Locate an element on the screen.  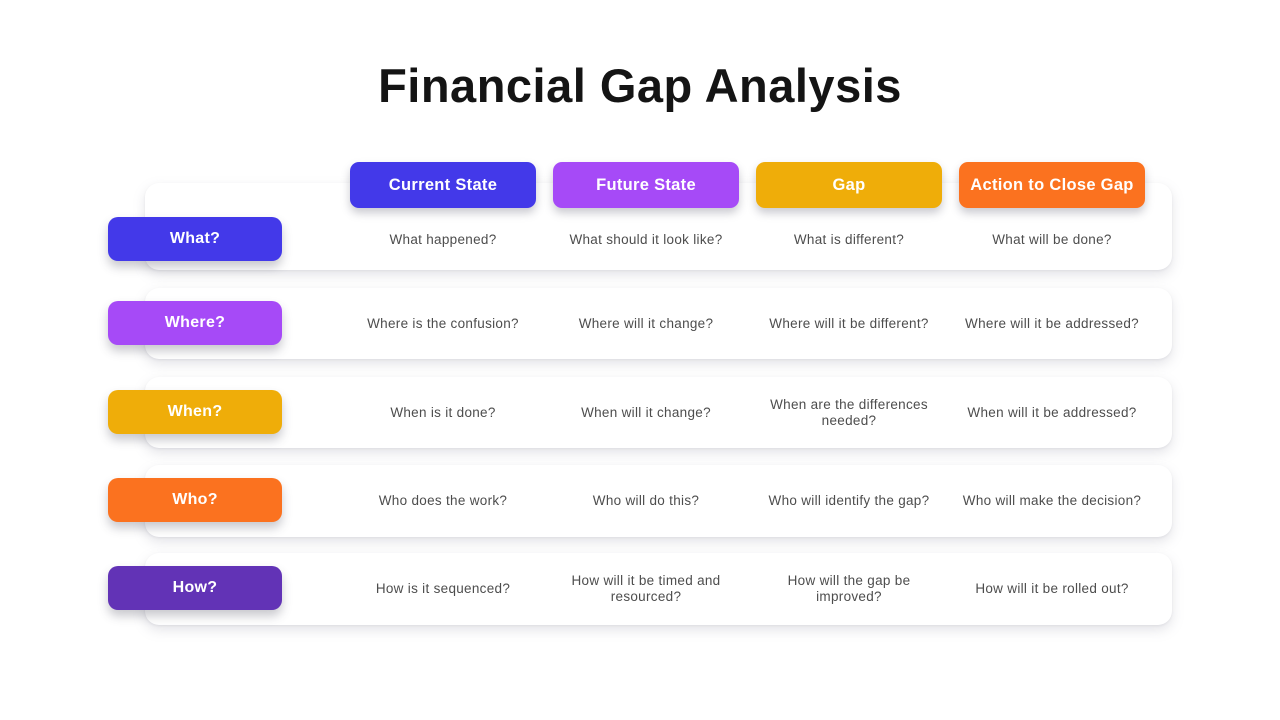
row-card-where is located at coordinates (658, 323).